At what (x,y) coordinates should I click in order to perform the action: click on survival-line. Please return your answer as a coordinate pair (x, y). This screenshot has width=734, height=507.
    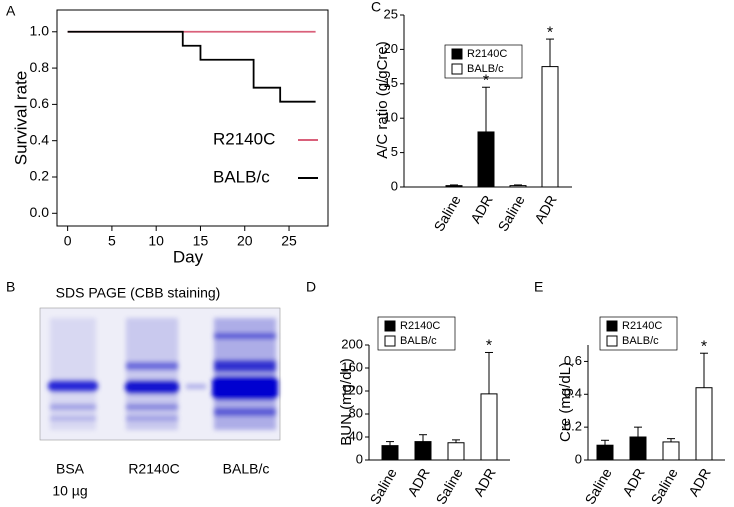
    Looking at the image, I should click on (191, 66).